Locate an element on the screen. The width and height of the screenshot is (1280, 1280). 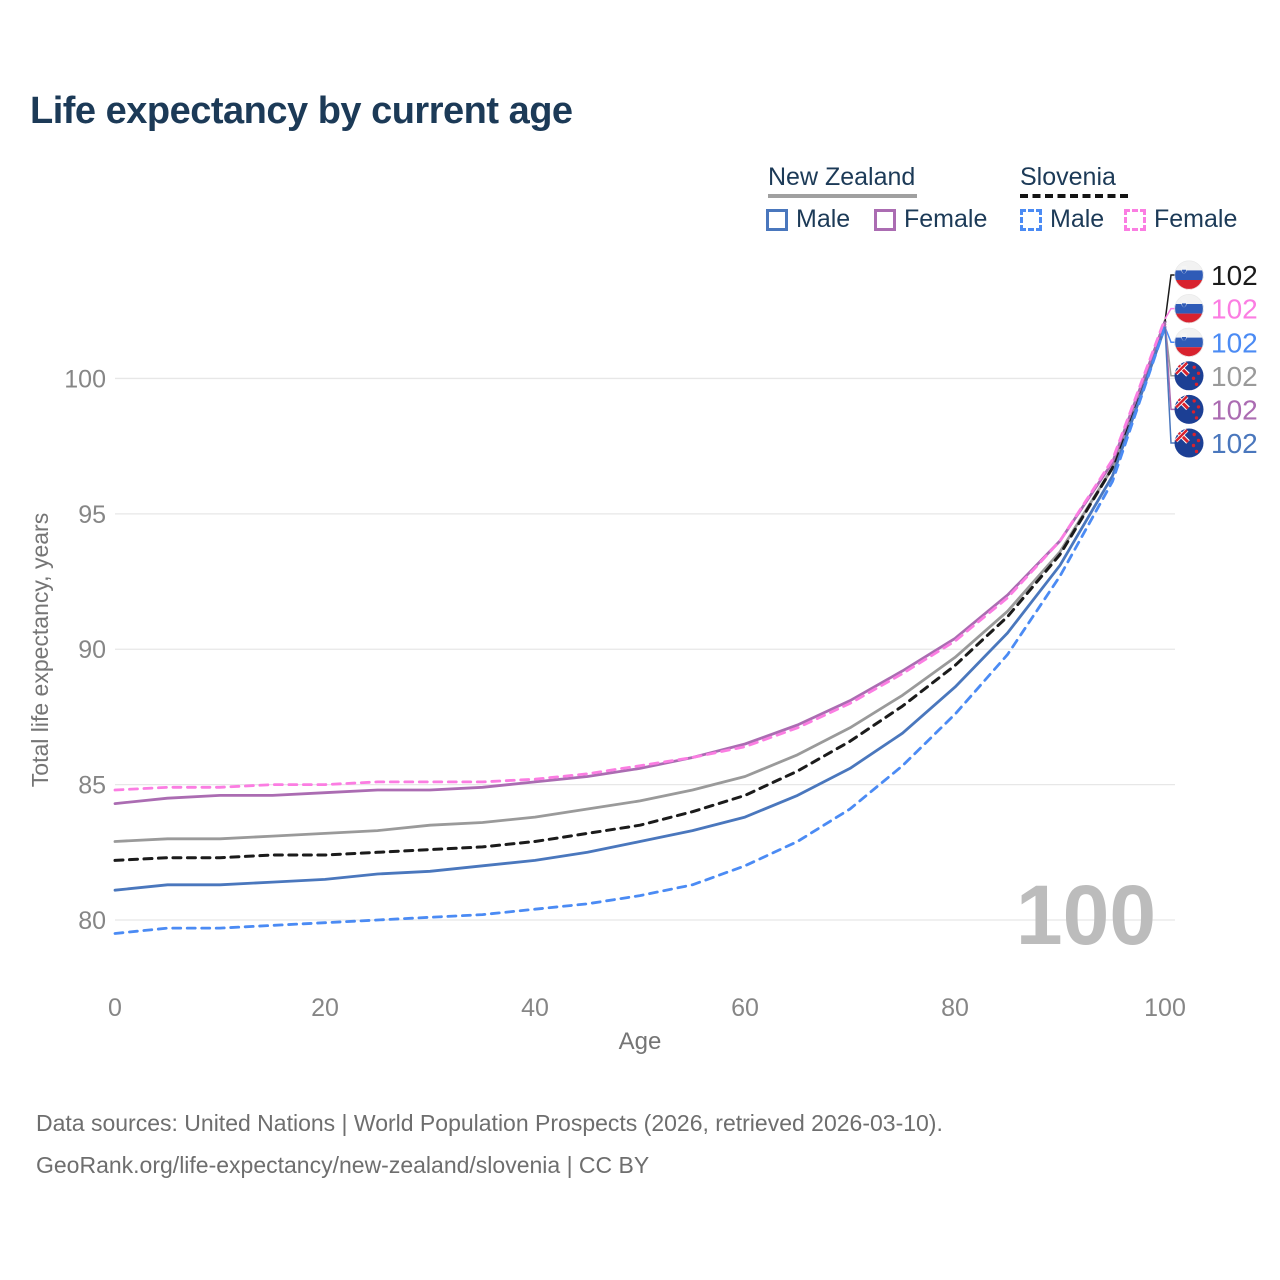
leader-line-slovenia-male is located at coordinates (1170, 334).